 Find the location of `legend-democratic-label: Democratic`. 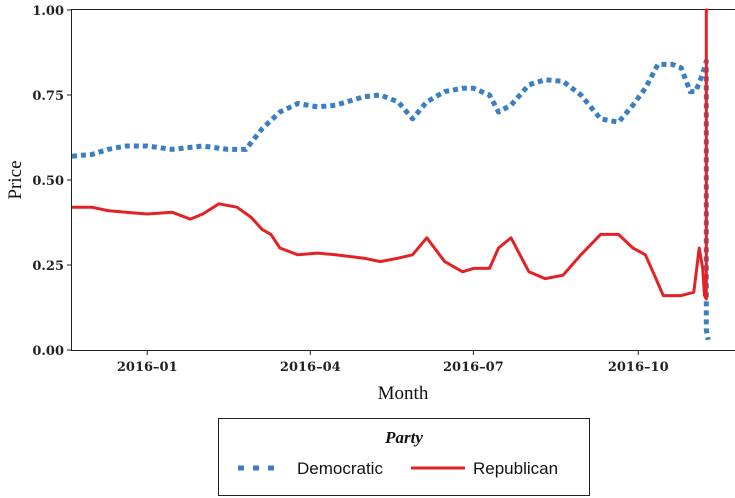

legend-democratic-label: Democratic is located at coordinates (340, 468).